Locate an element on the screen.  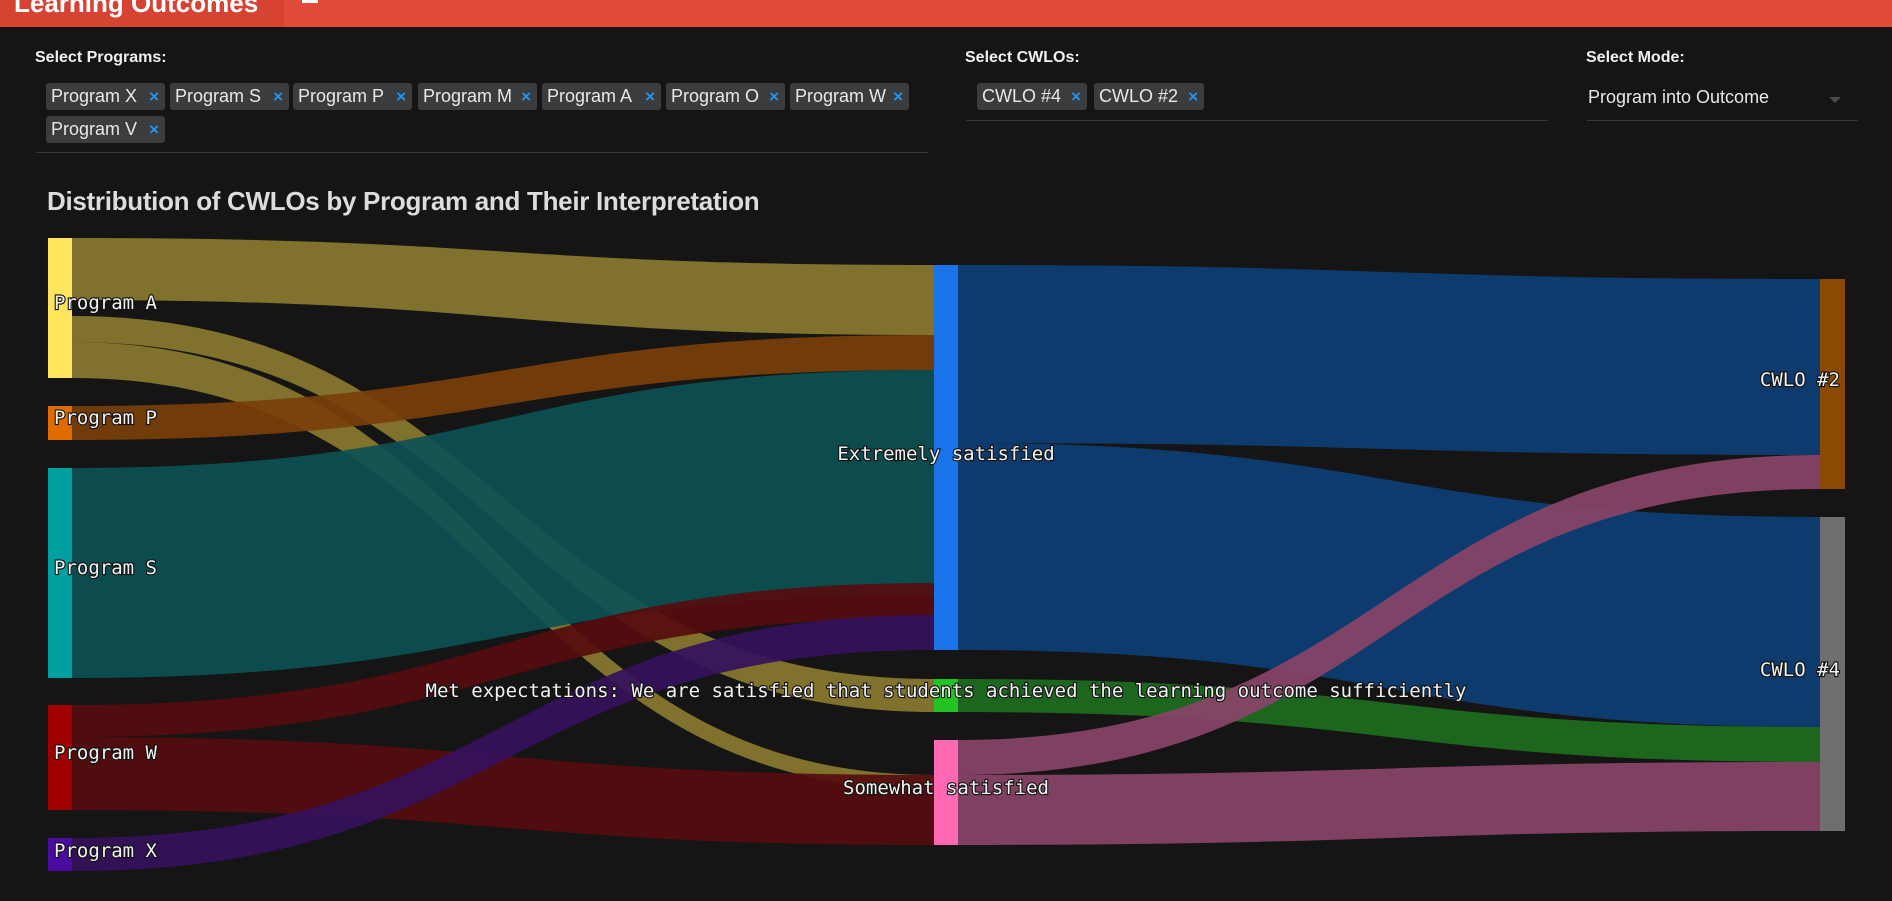
node-program-w is located at coordinates (60, 757).